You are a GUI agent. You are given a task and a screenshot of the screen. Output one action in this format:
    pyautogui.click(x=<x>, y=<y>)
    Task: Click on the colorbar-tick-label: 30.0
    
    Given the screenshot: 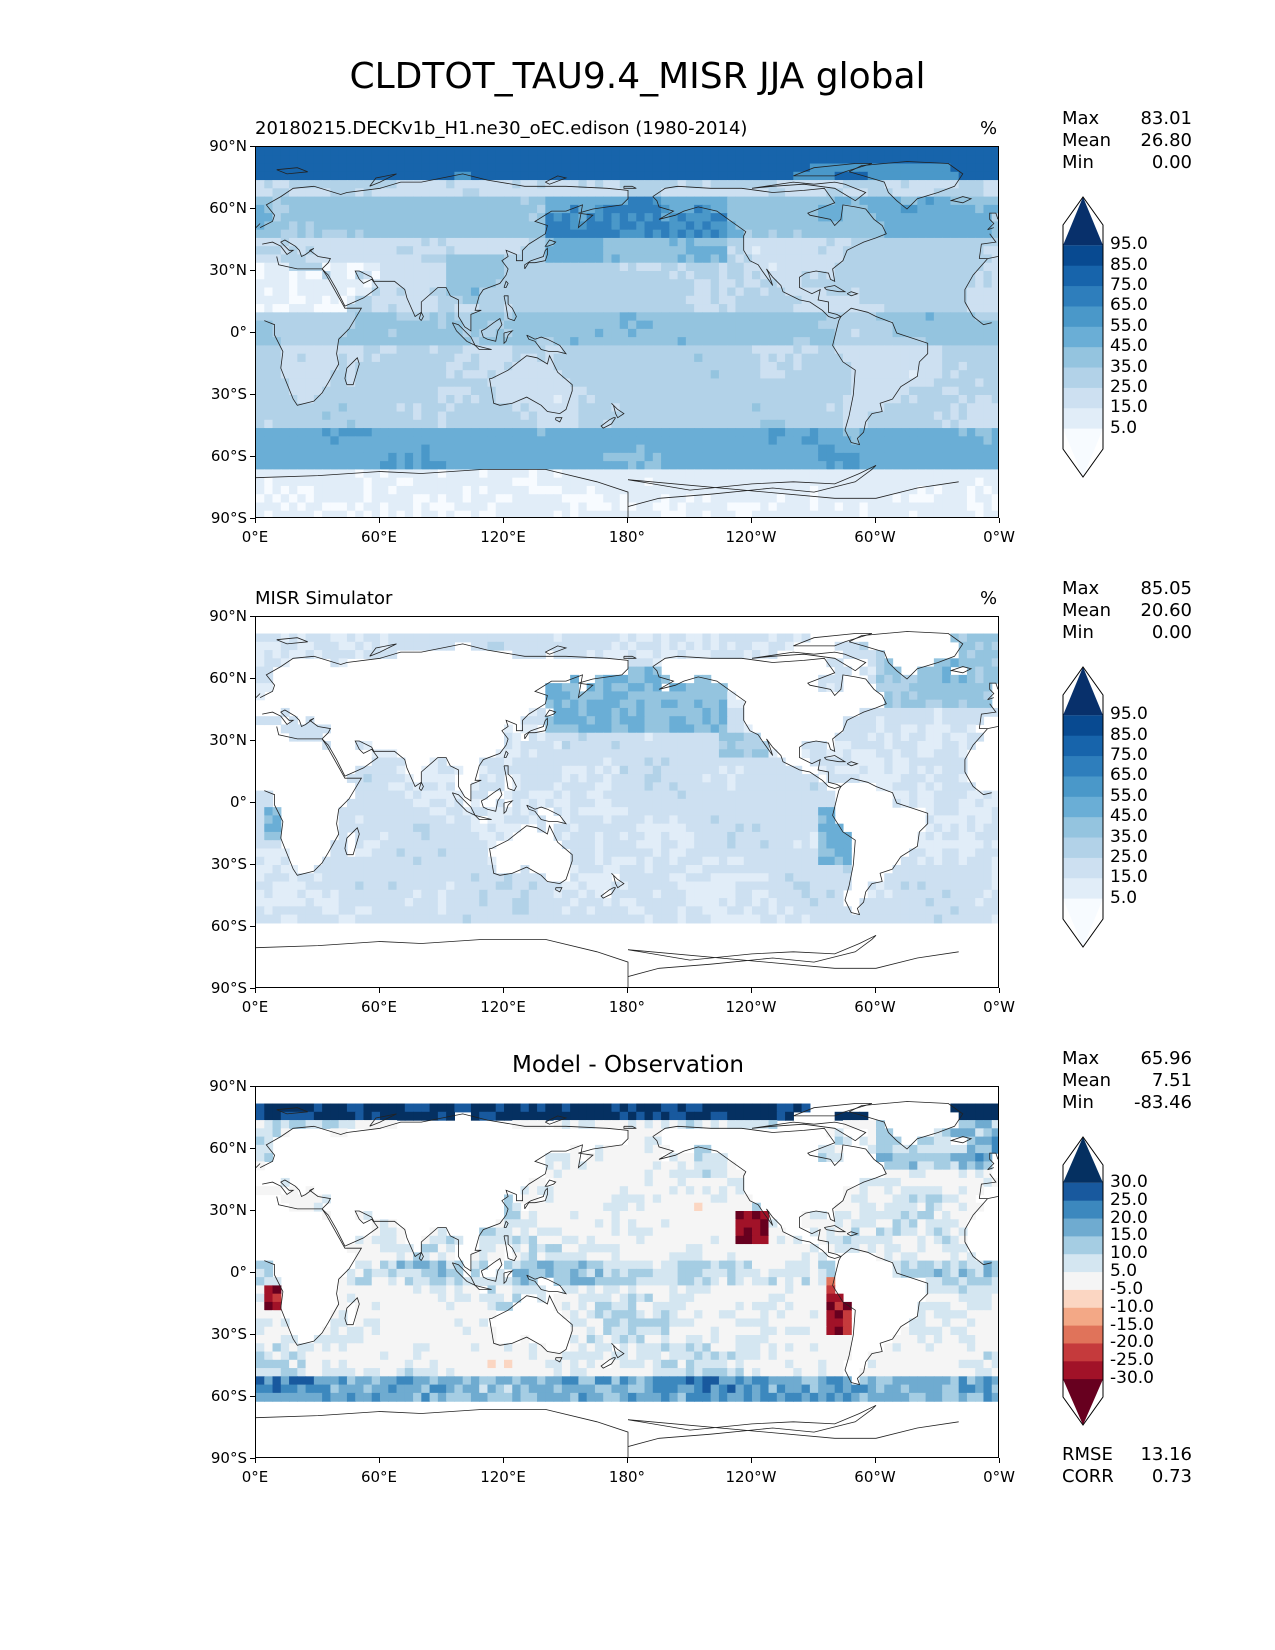 What is the action you would take?
    pyautogui.click(x=1129, y=1181)
    